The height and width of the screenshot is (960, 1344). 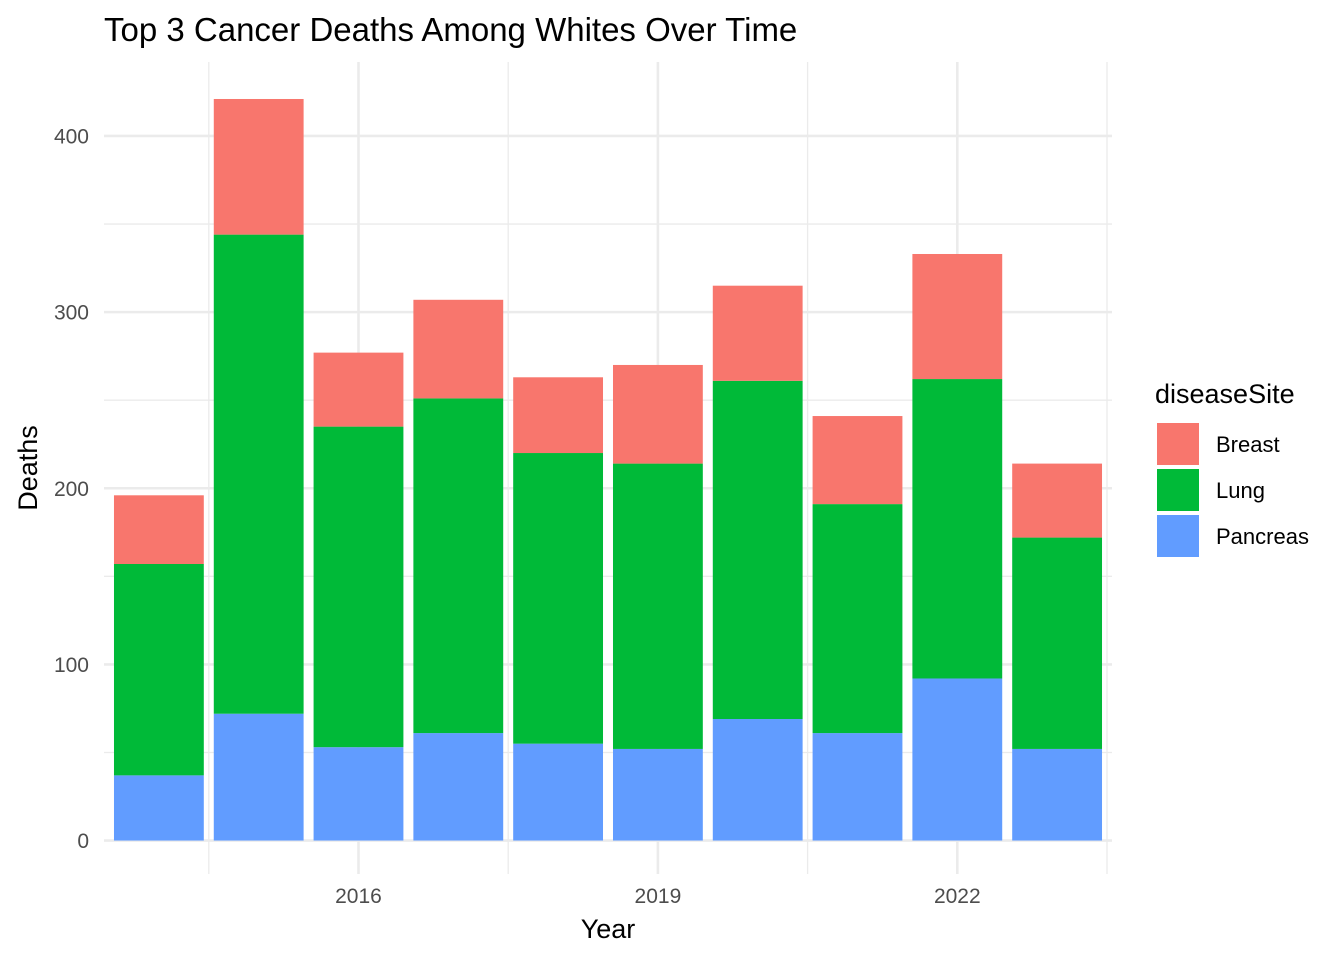 I want to click on legend-key-breast, so click(x=1178, y=444).